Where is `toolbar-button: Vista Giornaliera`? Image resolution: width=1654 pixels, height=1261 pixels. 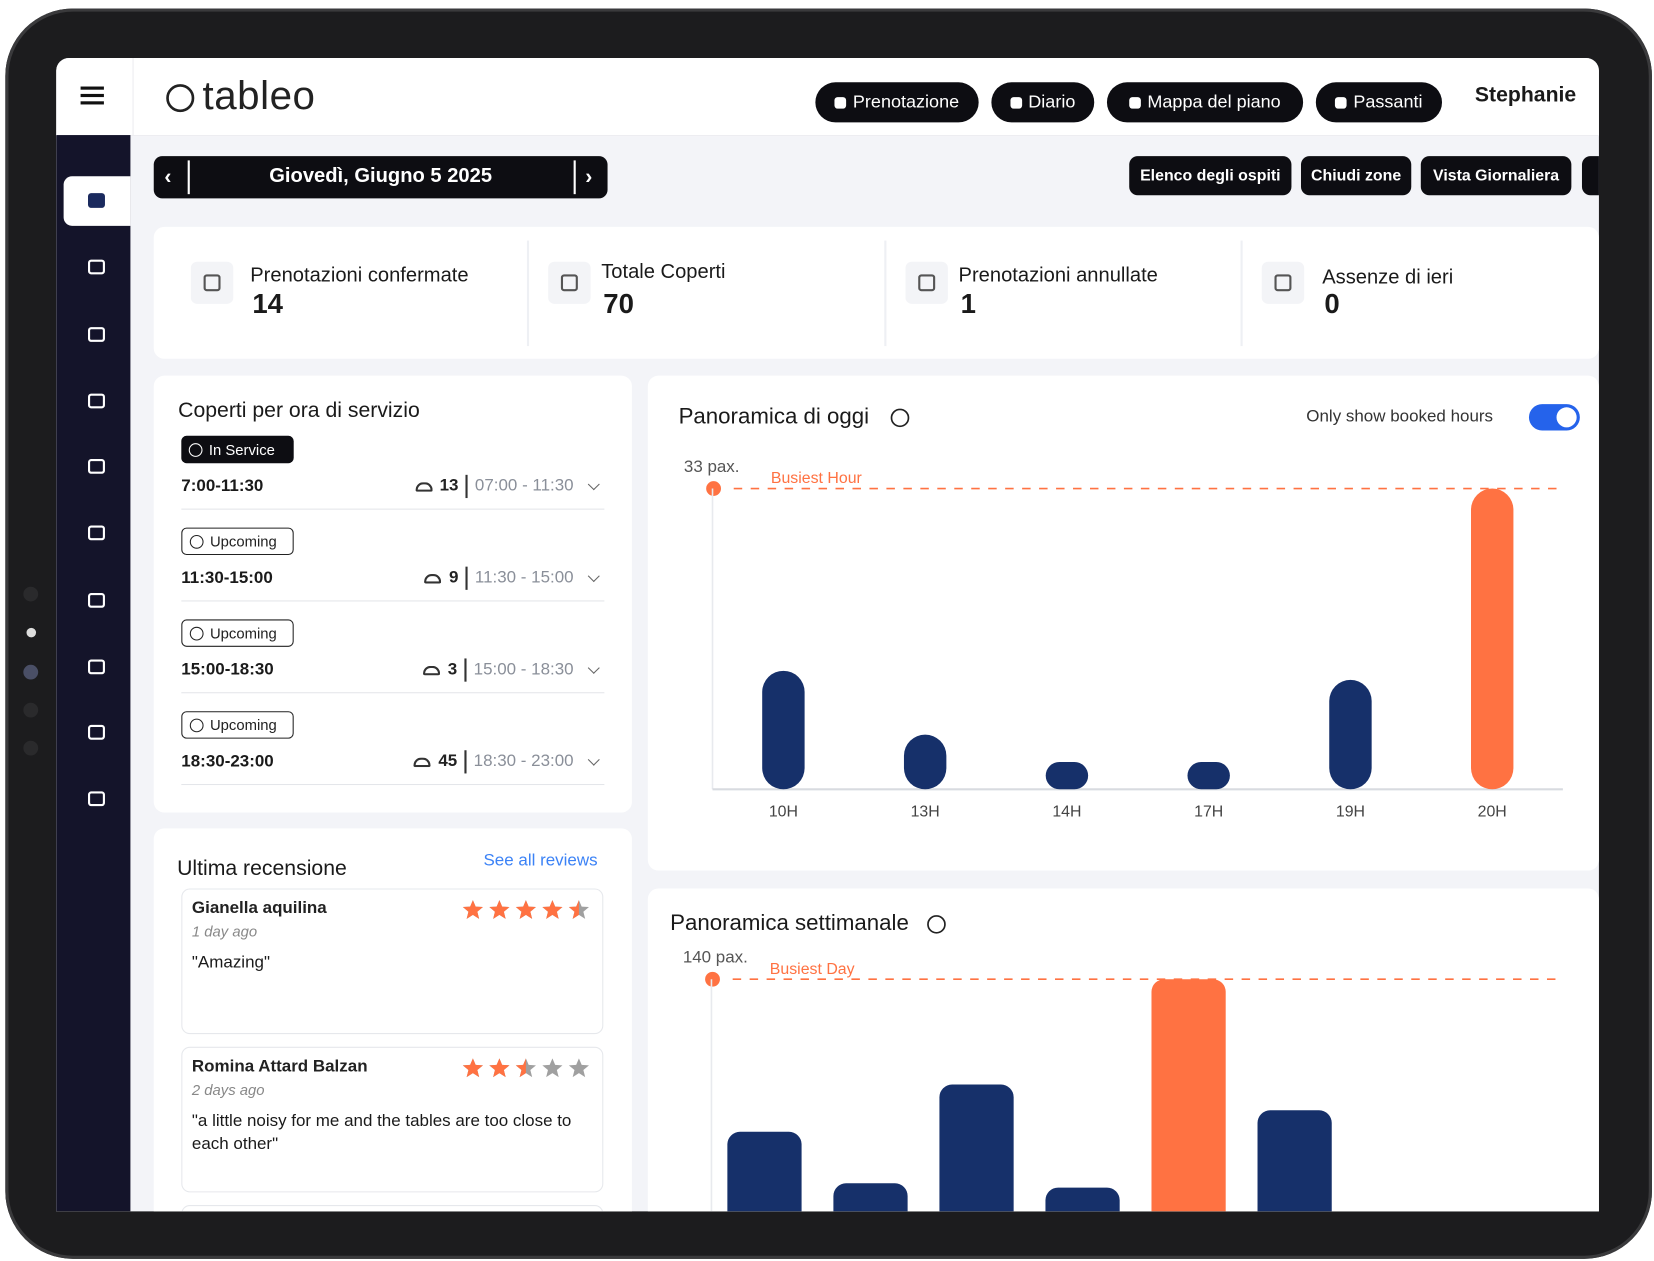
toolbar-button: Vista Giornaliera is located at coordinates (1496, 176).